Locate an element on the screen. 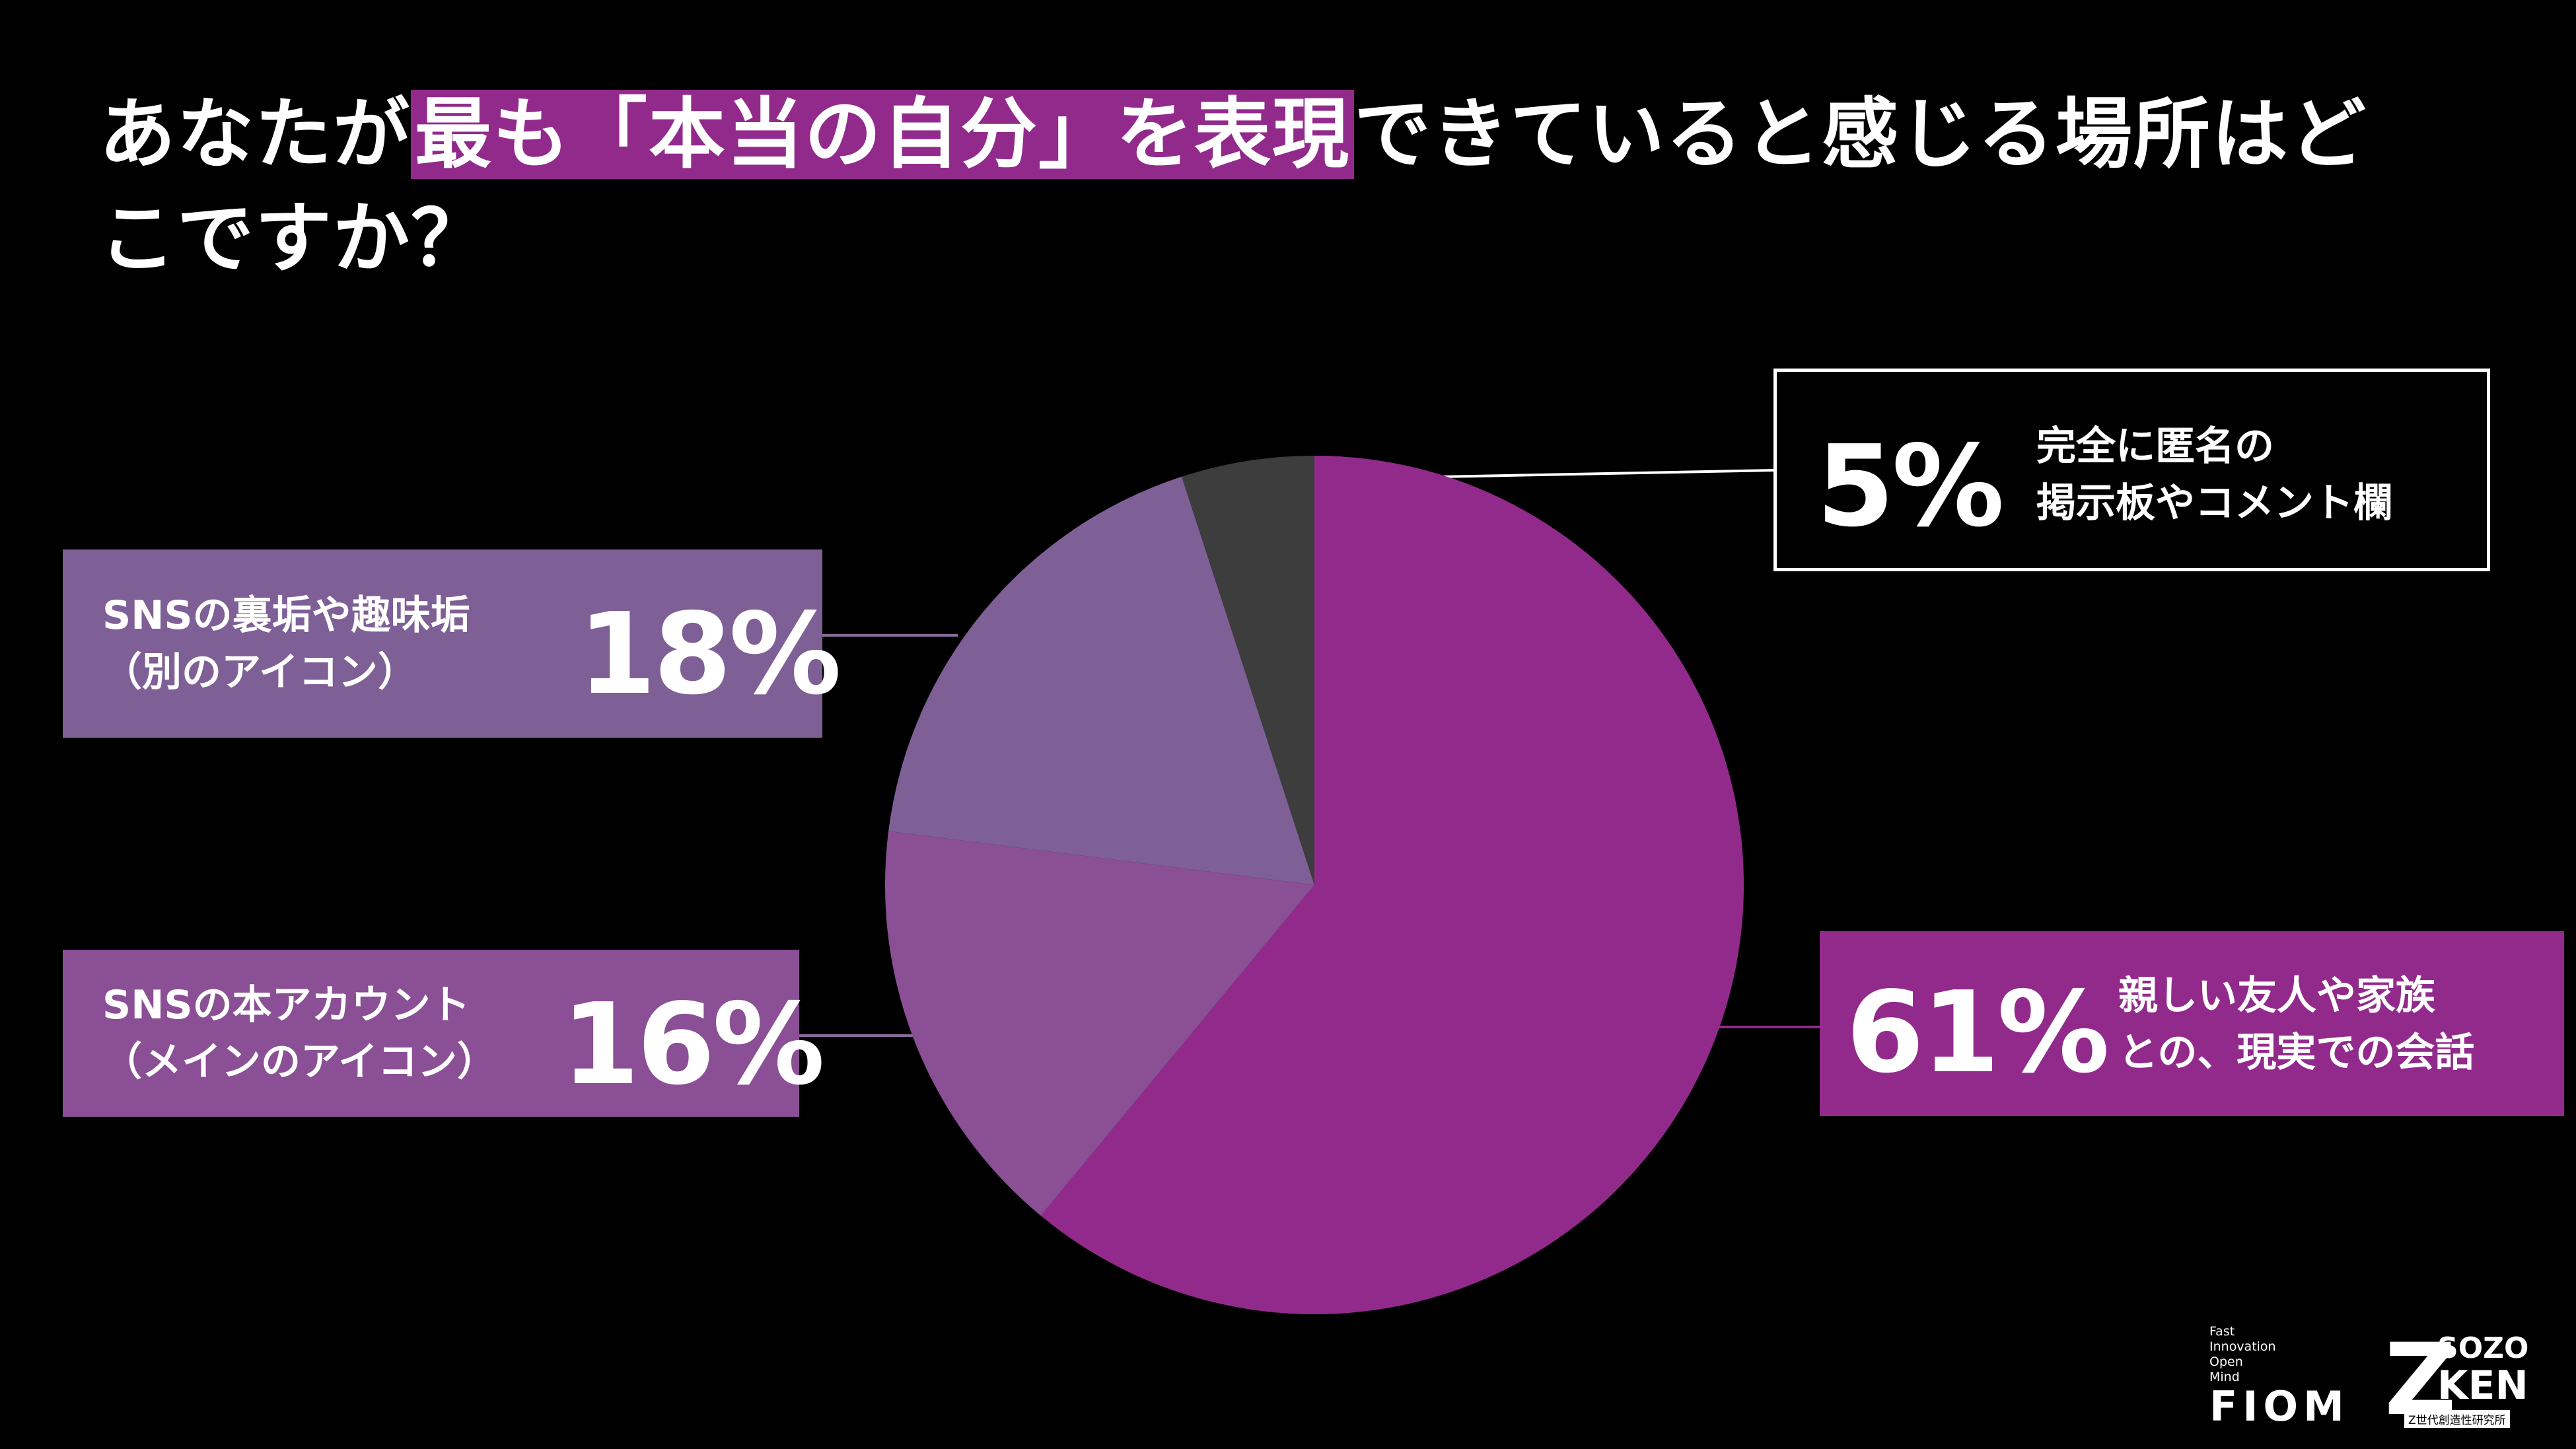 This screenshot has width=2576, height=1449. slice-value-sns-main: 16% is located at coordinates (693, 1045).